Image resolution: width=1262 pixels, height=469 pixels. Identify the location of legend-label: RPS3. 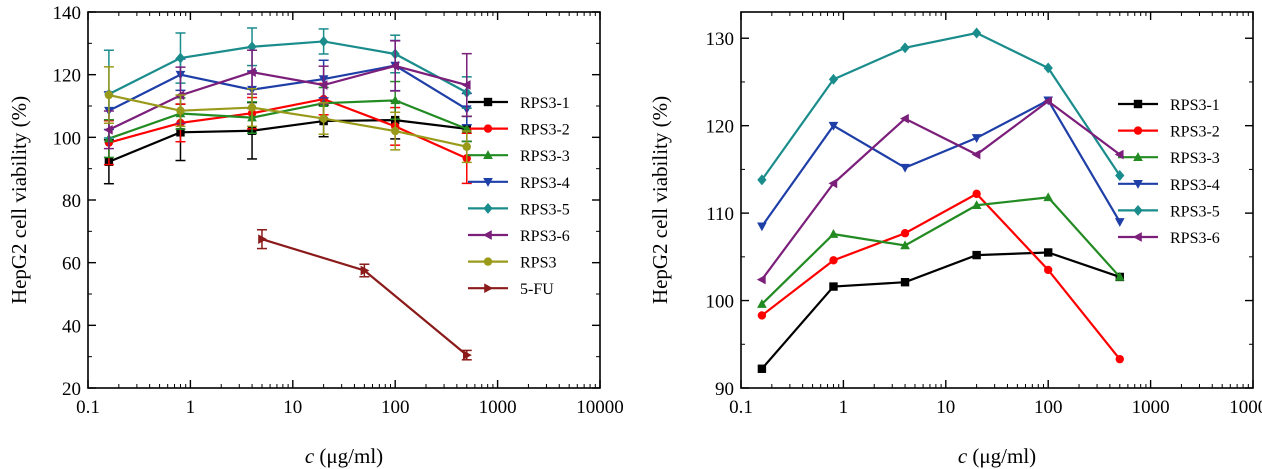
(538, 263).